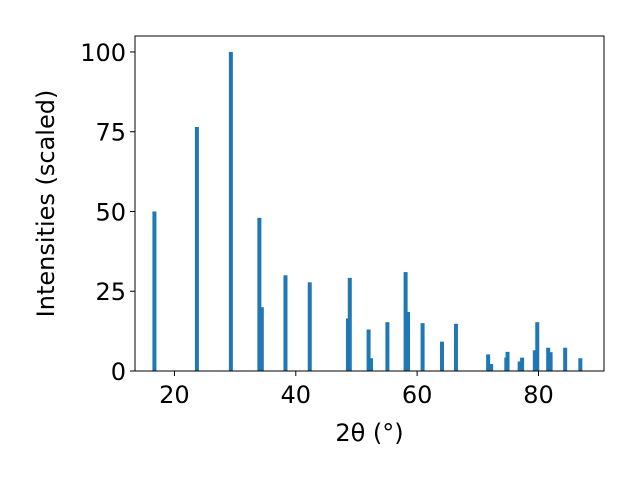 This screenshot has width=640, height=480. I want to click on x-tick-label: 60, so click(417, 395).